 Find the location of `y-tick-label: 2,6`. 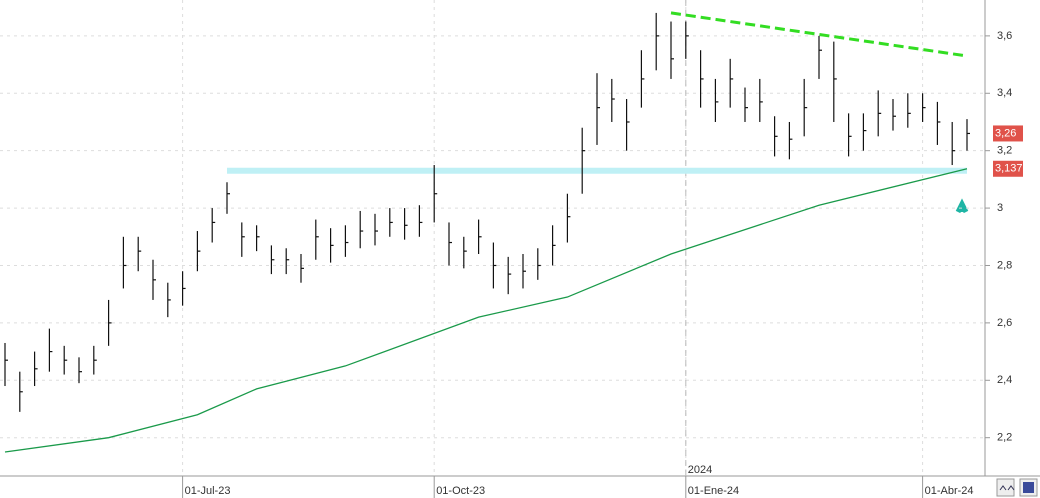

y-tick-label: 2,6 is located at coordinates (1004, 323).